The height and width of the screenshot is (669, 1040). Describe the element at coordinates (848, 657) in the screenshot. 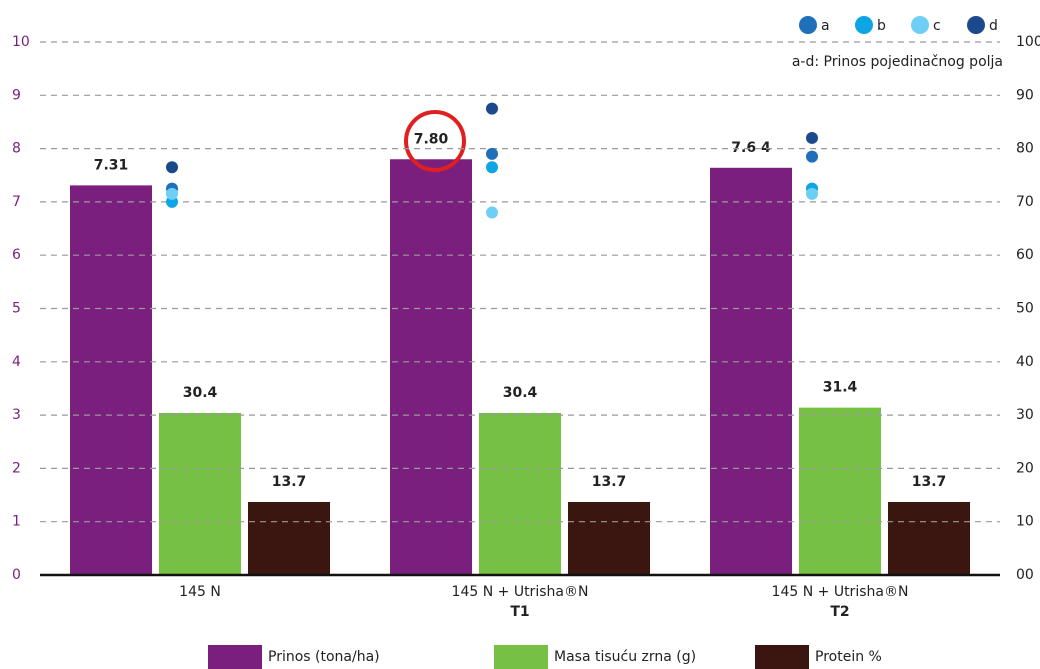

I see `legend-label: Protein %` at that location.